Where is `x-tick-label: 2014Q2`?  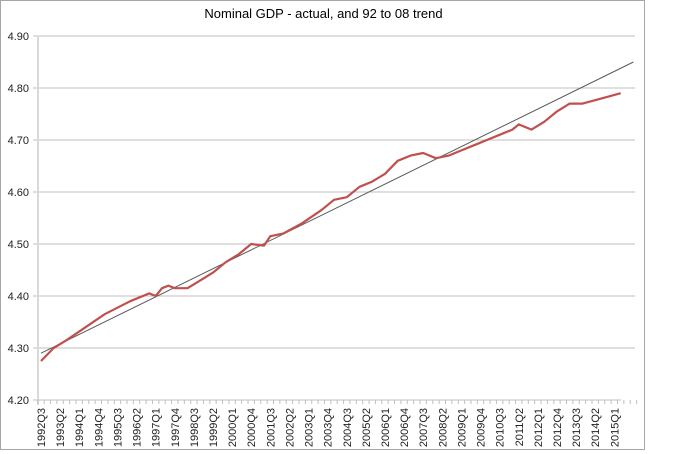
x-tick-label: 2014Q2 is located at coordinates (596, 427).